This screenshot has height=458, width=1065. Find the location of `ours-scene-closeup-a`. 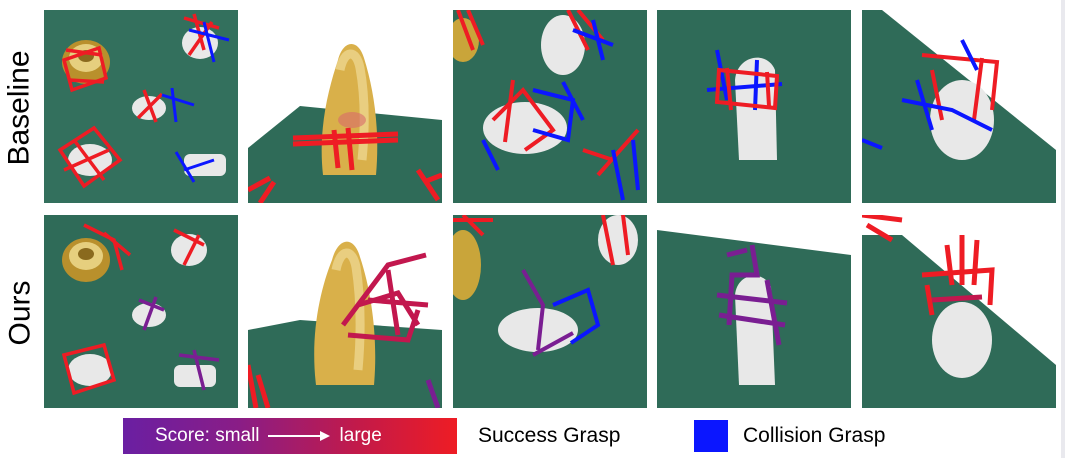

ours-scene-closeup-a is located at coordinates (550, 311).